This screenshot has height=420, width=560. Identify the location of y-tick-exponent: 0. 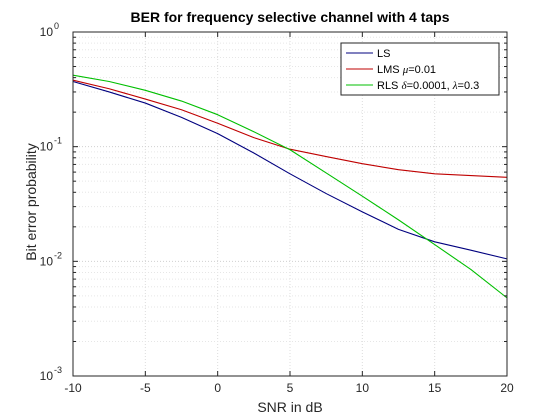
(56, 26).